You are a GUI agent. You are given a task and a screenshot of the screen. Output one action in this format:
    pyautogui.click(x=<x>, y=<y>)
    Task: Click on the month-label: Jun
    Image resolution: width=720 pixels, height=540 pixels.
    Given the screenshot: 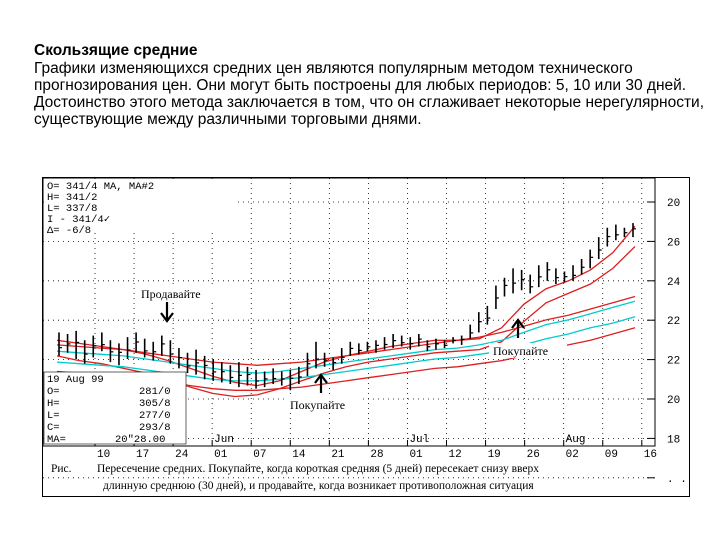 What is the action you would take?
    pyautogui.click(x=224, y=440)
    